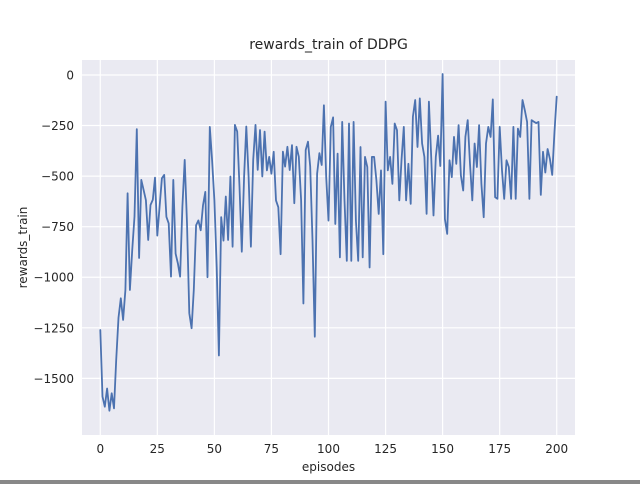 The height and width of the screenshot is (484, 640). I want to click on svg-text: 50, so click(214, 449).